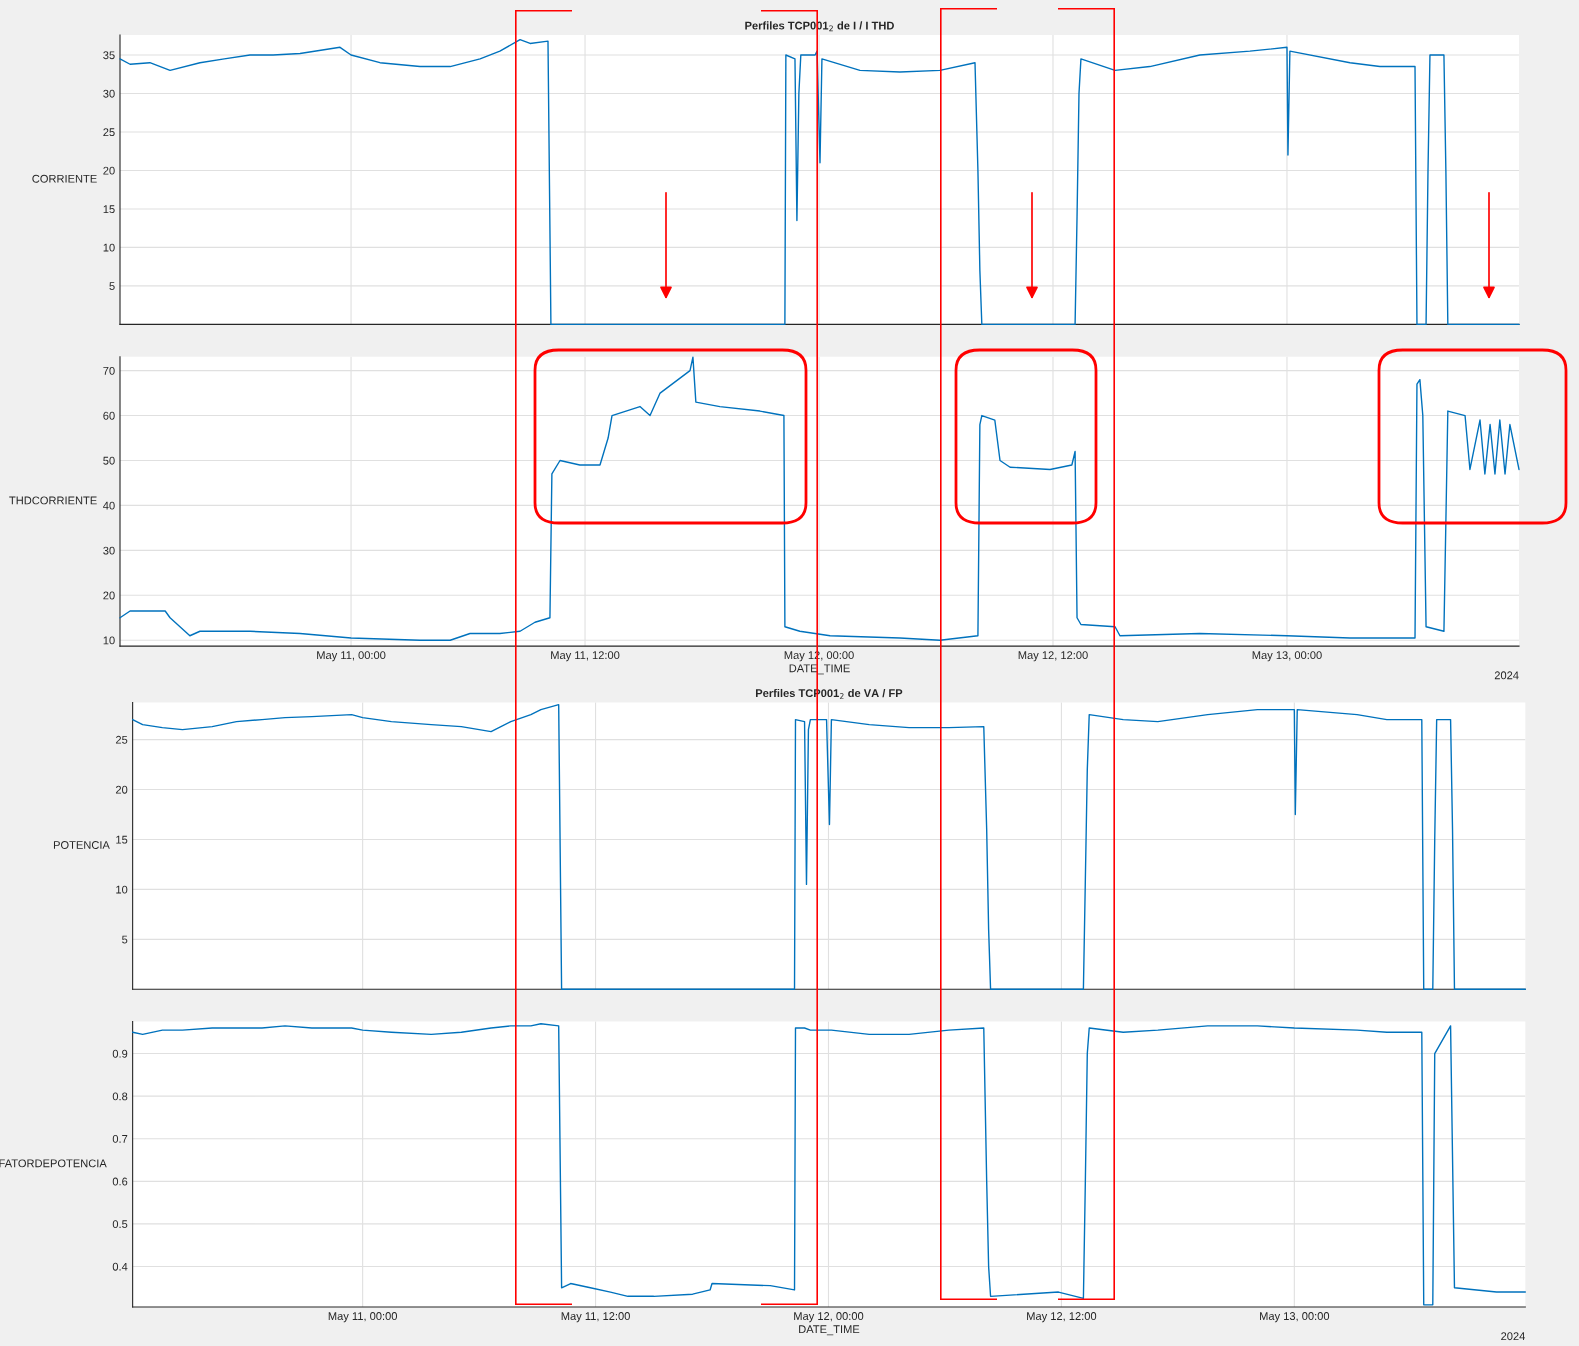 This screenshot has height=1346, width=1579. I want to click on y-tick-label: 0.7, so click(120, 1139).